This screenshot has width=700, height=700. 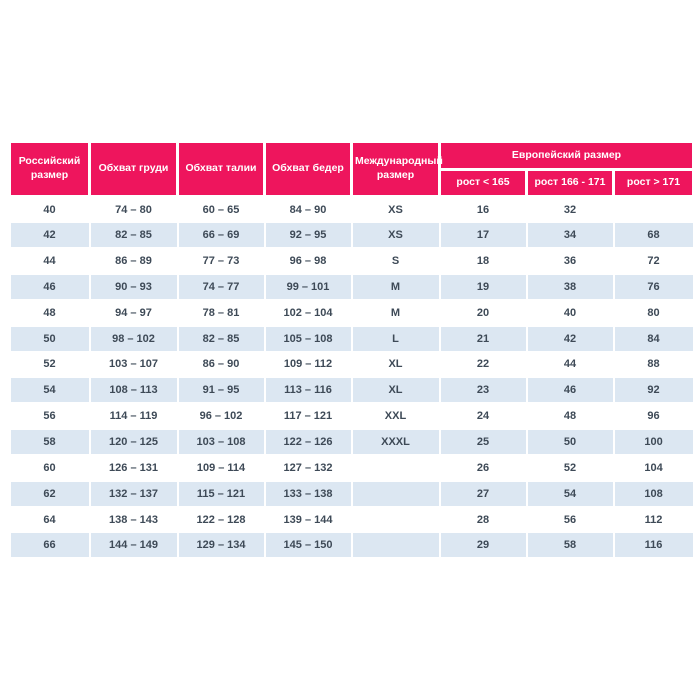 I want to click on table-cell: 42, so click(x=49, y=235).